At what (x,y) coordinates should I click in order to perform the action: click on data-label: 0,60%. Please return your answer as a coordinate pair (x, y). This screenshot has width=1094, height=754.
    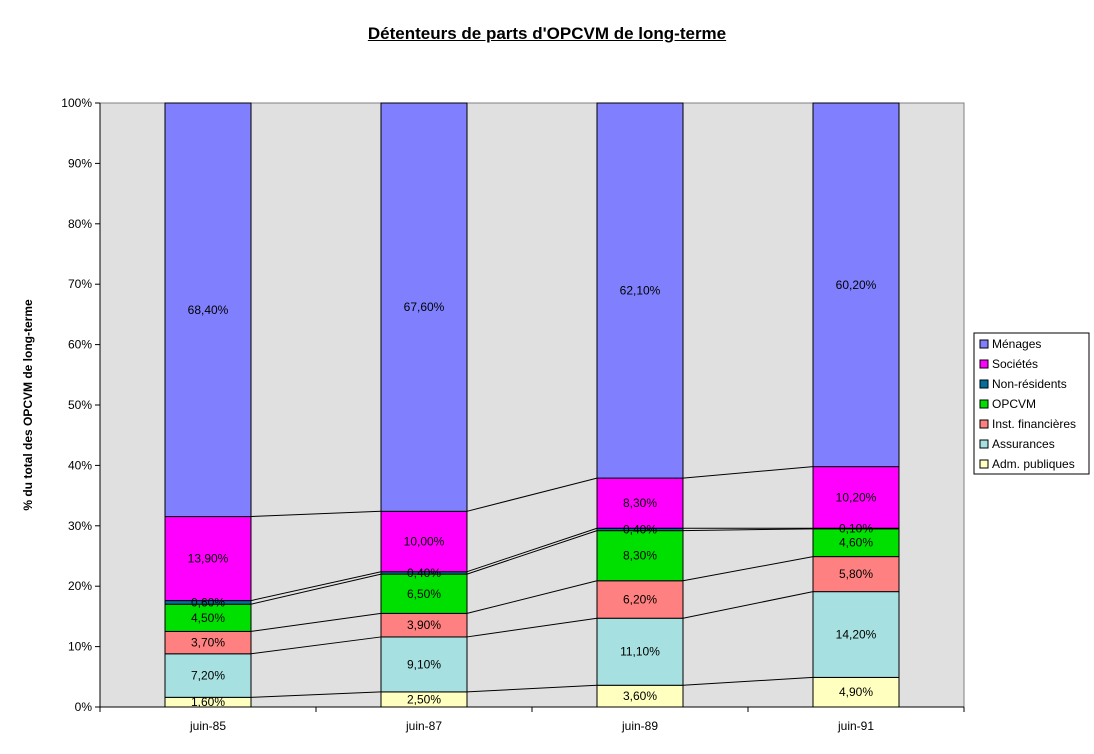
    Looking at the image, I should click on (208, 602).